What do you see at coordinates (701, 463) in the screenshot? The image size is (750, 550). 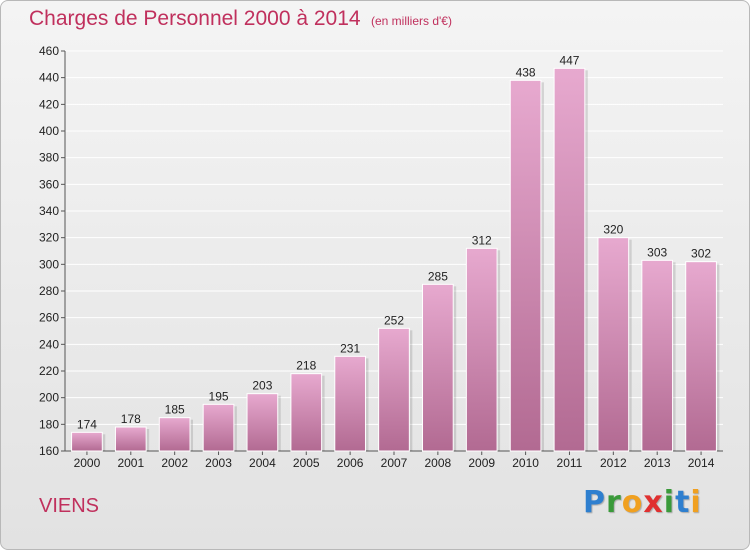 I see `x-tick-label: 2014` at bounding box center [701, 463].